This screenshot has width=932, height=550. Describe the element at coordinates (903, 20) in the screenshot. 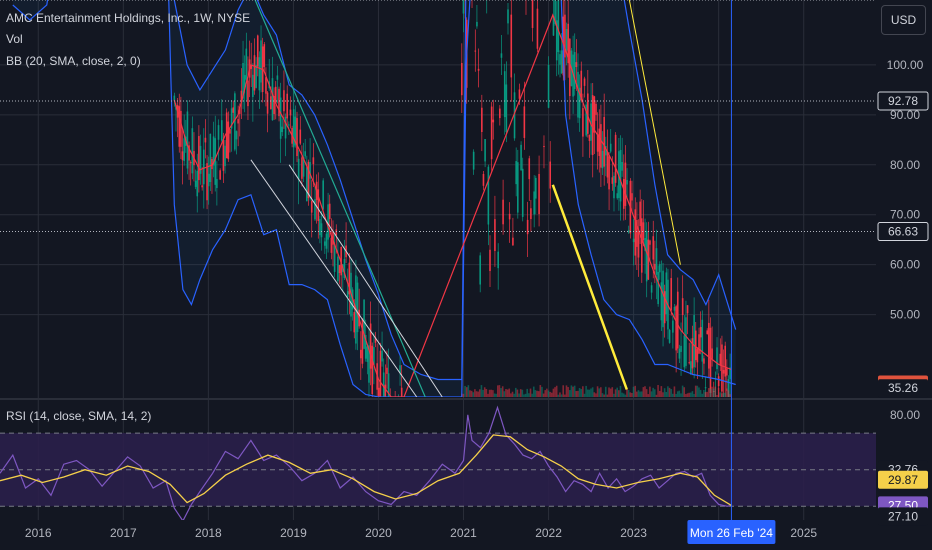

I see `currency-button: USD` at that location.